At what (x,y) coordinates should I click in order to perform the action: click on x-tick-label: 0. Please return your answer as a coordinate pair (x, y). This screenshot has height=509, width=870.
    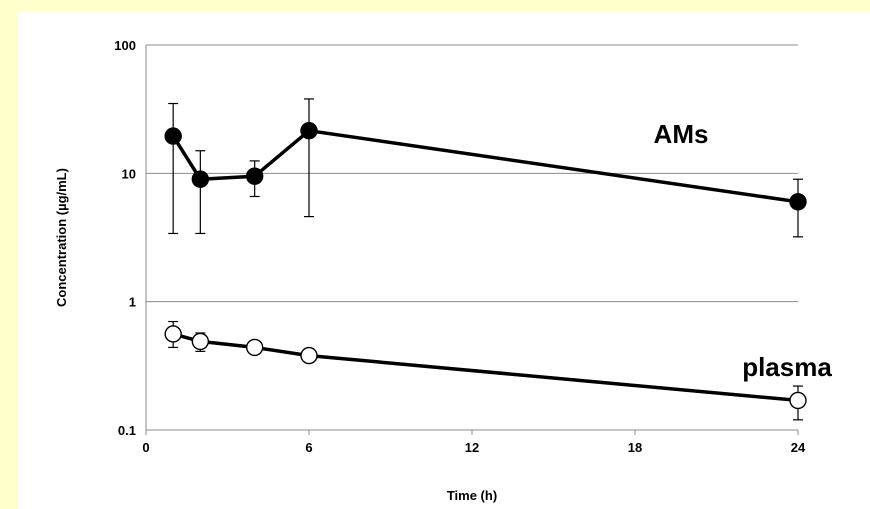
    Looking at the image, I should click on (145, 447).